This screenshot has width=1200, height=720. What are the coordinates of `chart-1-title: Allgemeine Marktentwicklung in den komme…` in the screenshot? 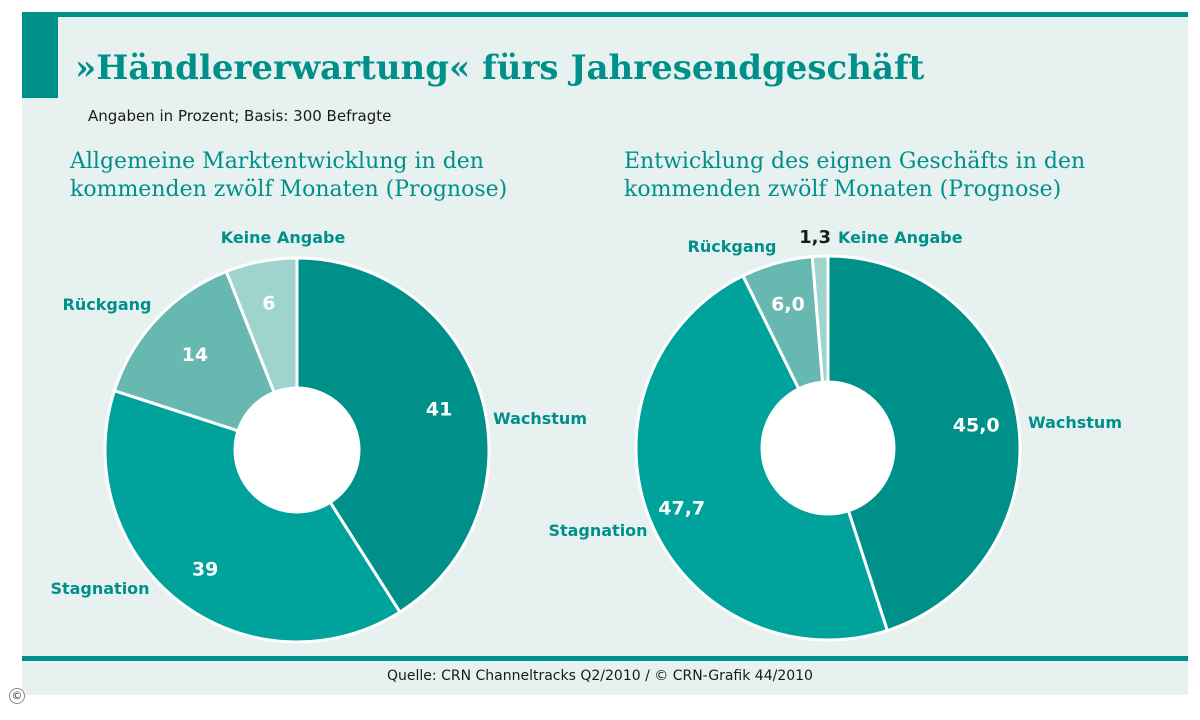 It's located at (288, 176).